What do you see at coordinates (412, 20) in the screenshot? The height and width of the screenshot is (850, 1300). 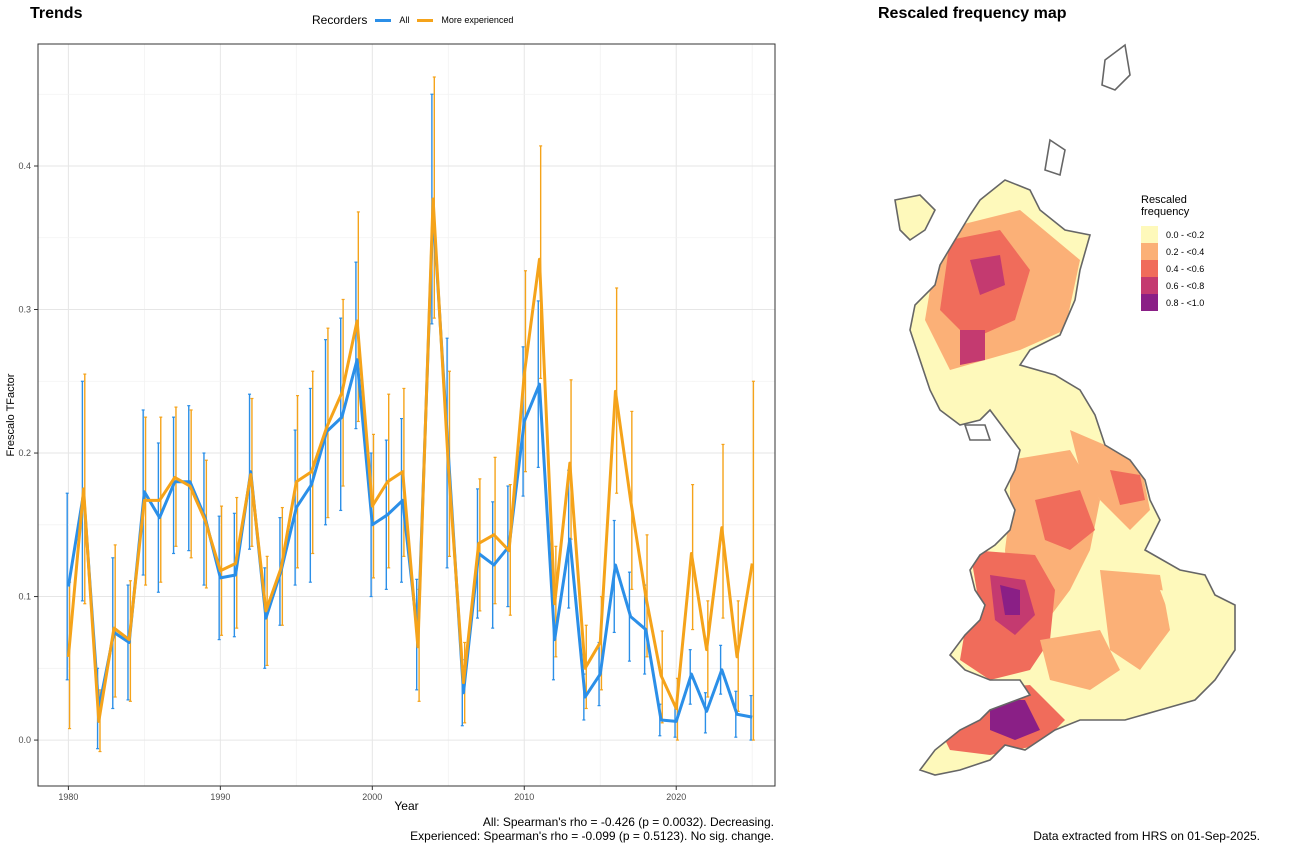 I see `chart-legend: Recorders All More experienced` at bounding box center [412, 20].